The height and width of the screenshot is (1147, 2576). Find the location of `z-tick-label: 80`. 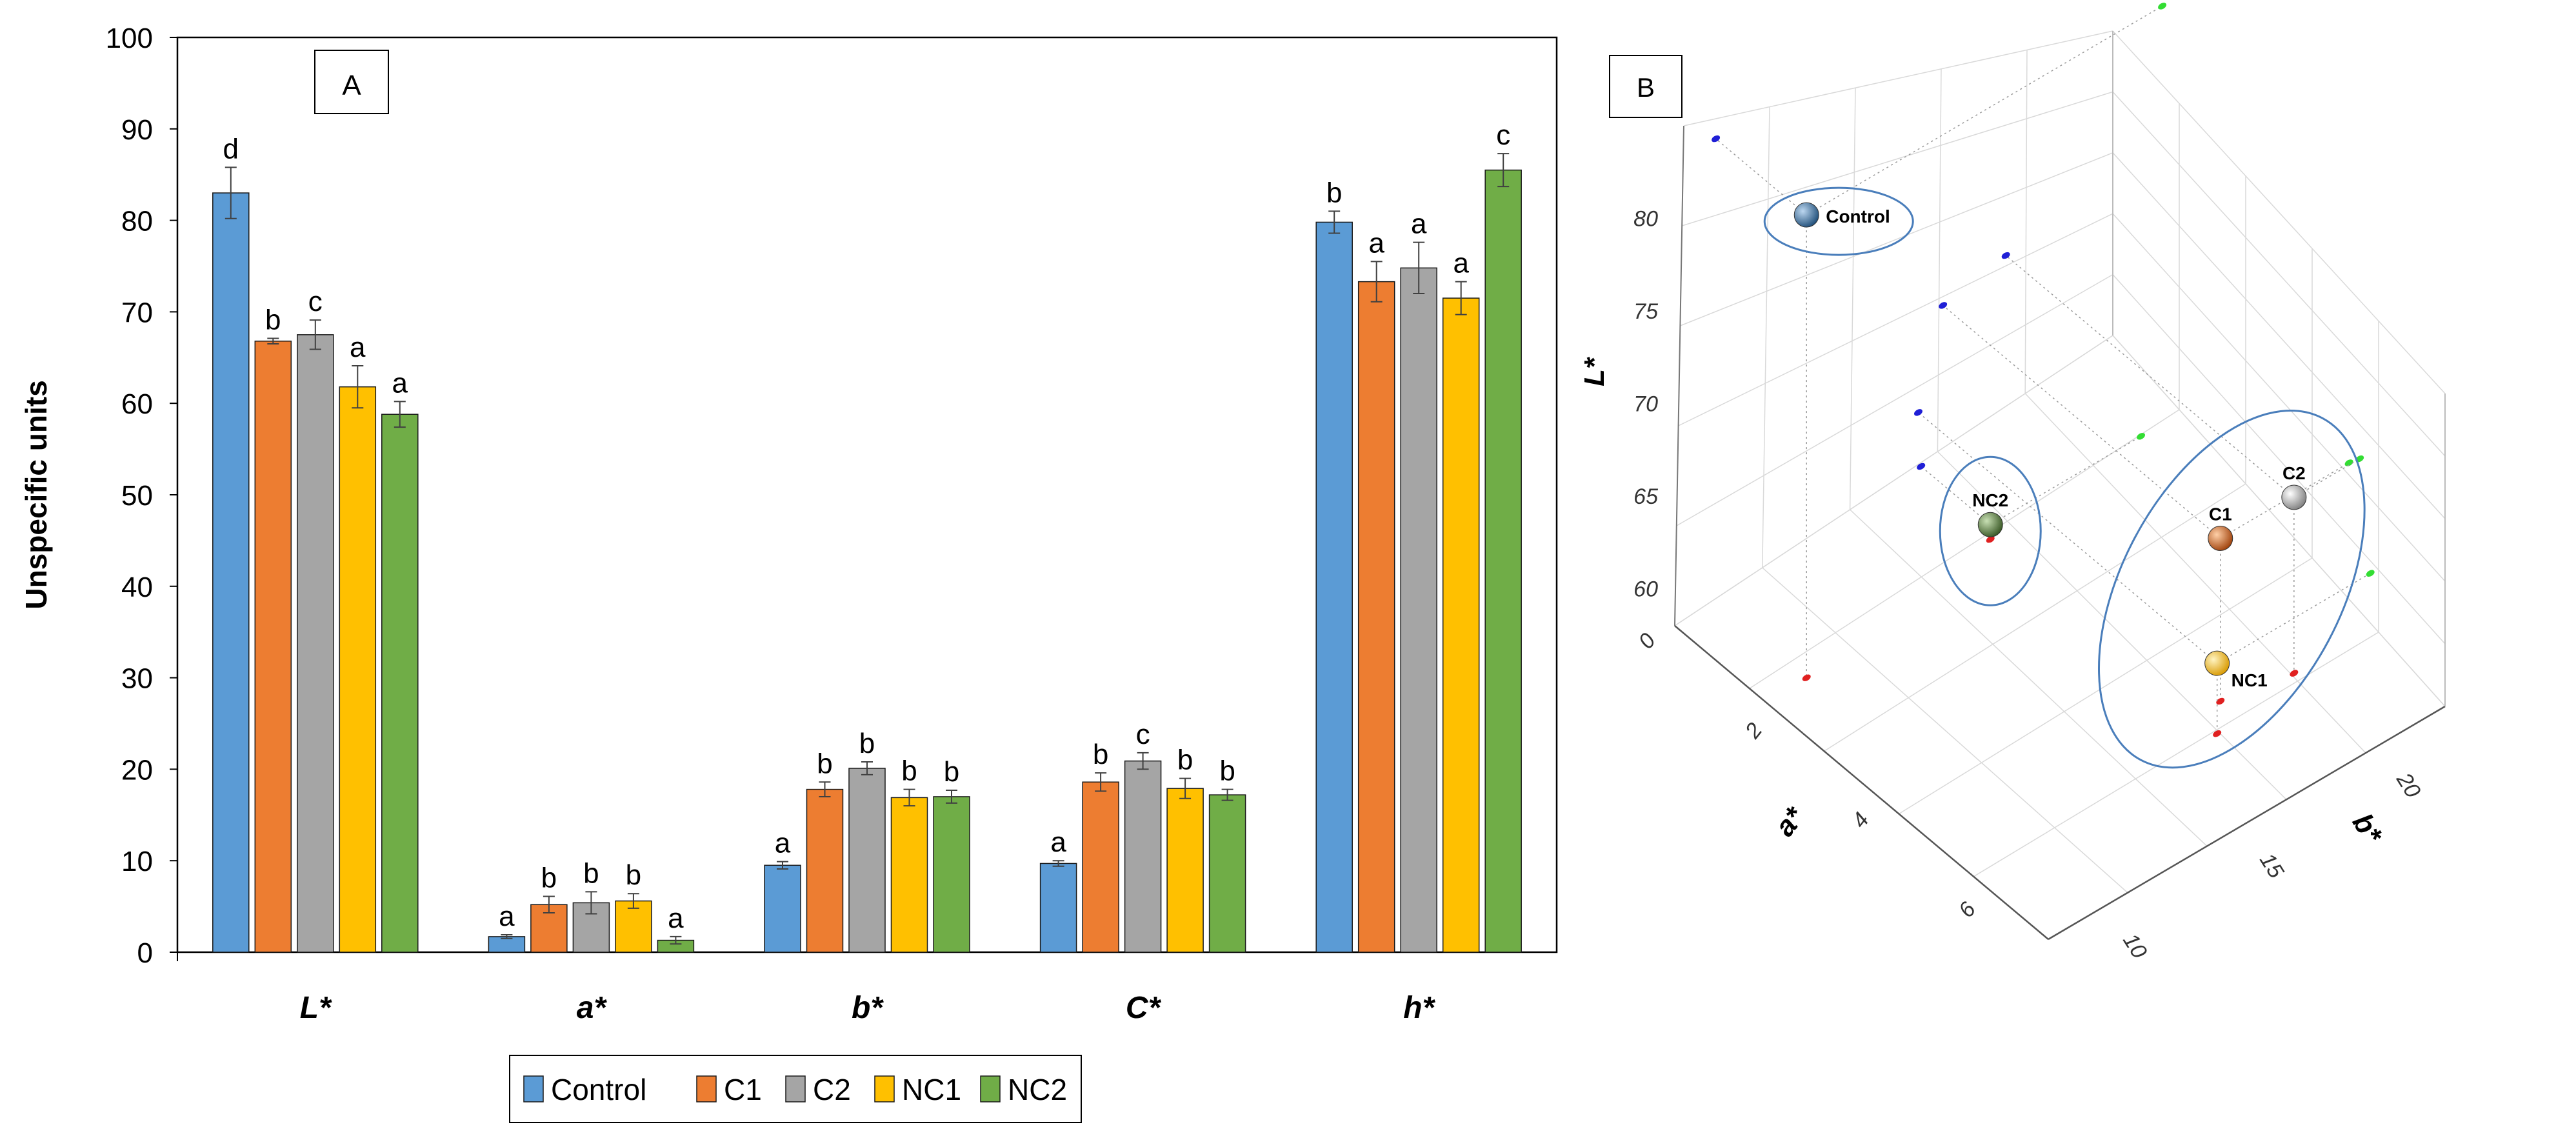

z-tick-label: 80 is located at coordinates (1645, 219).